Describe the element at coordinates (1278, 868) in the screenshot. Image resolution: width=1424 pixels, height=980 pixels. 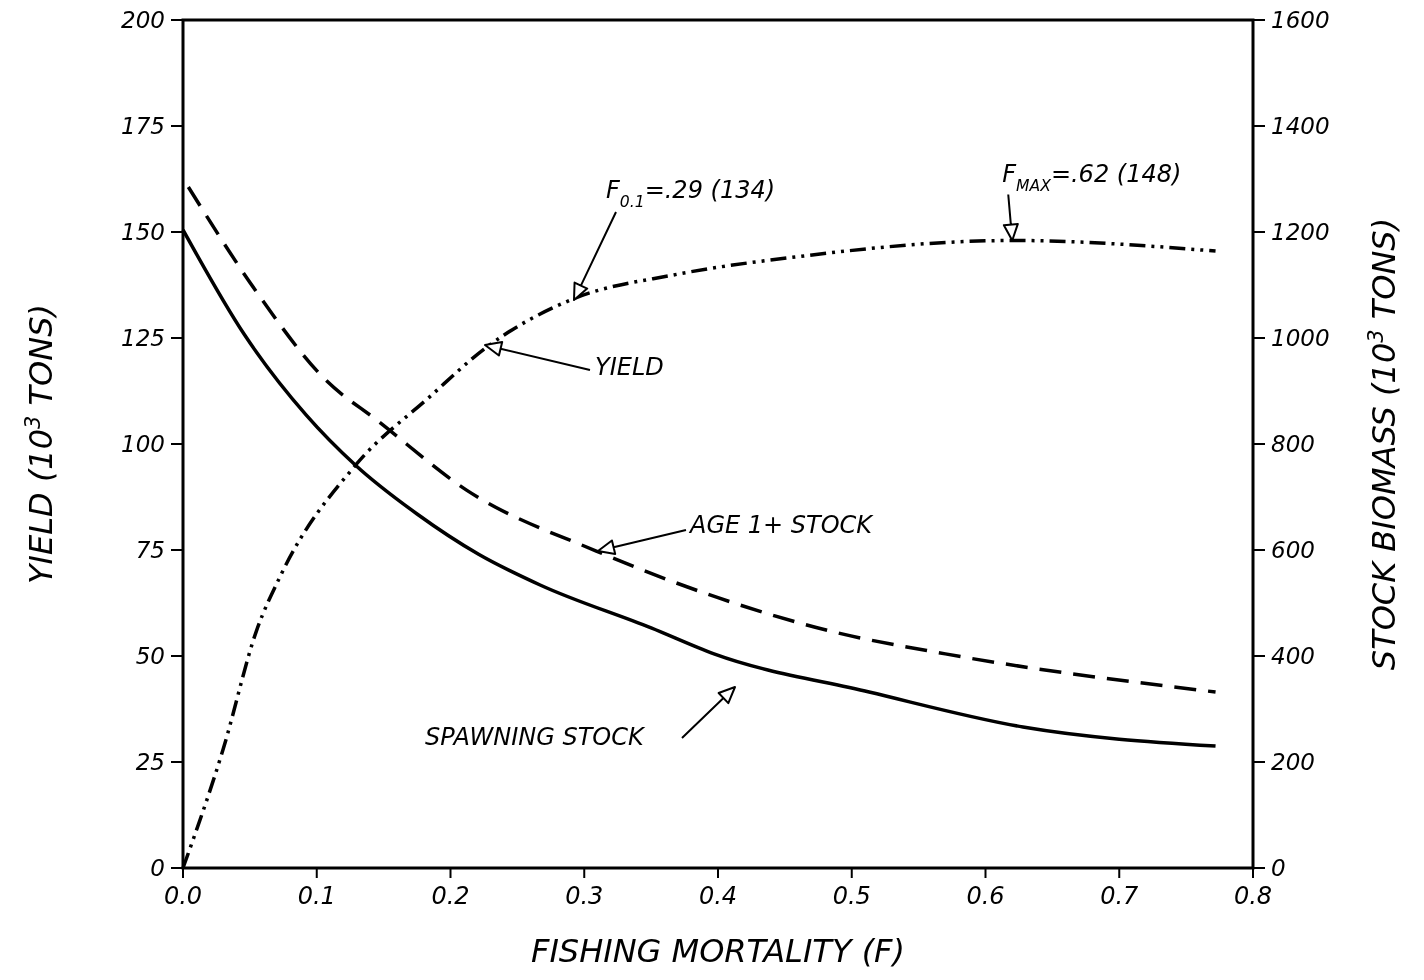
I see `y2-tick-label: 0` at that location.